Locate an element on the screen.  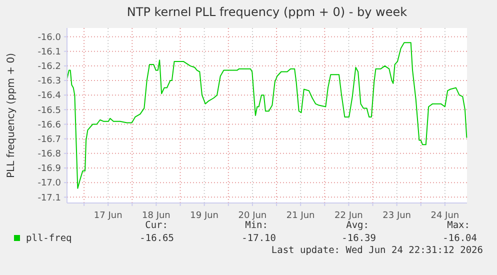
text: -16.04 is located at coordinates (460, 238).